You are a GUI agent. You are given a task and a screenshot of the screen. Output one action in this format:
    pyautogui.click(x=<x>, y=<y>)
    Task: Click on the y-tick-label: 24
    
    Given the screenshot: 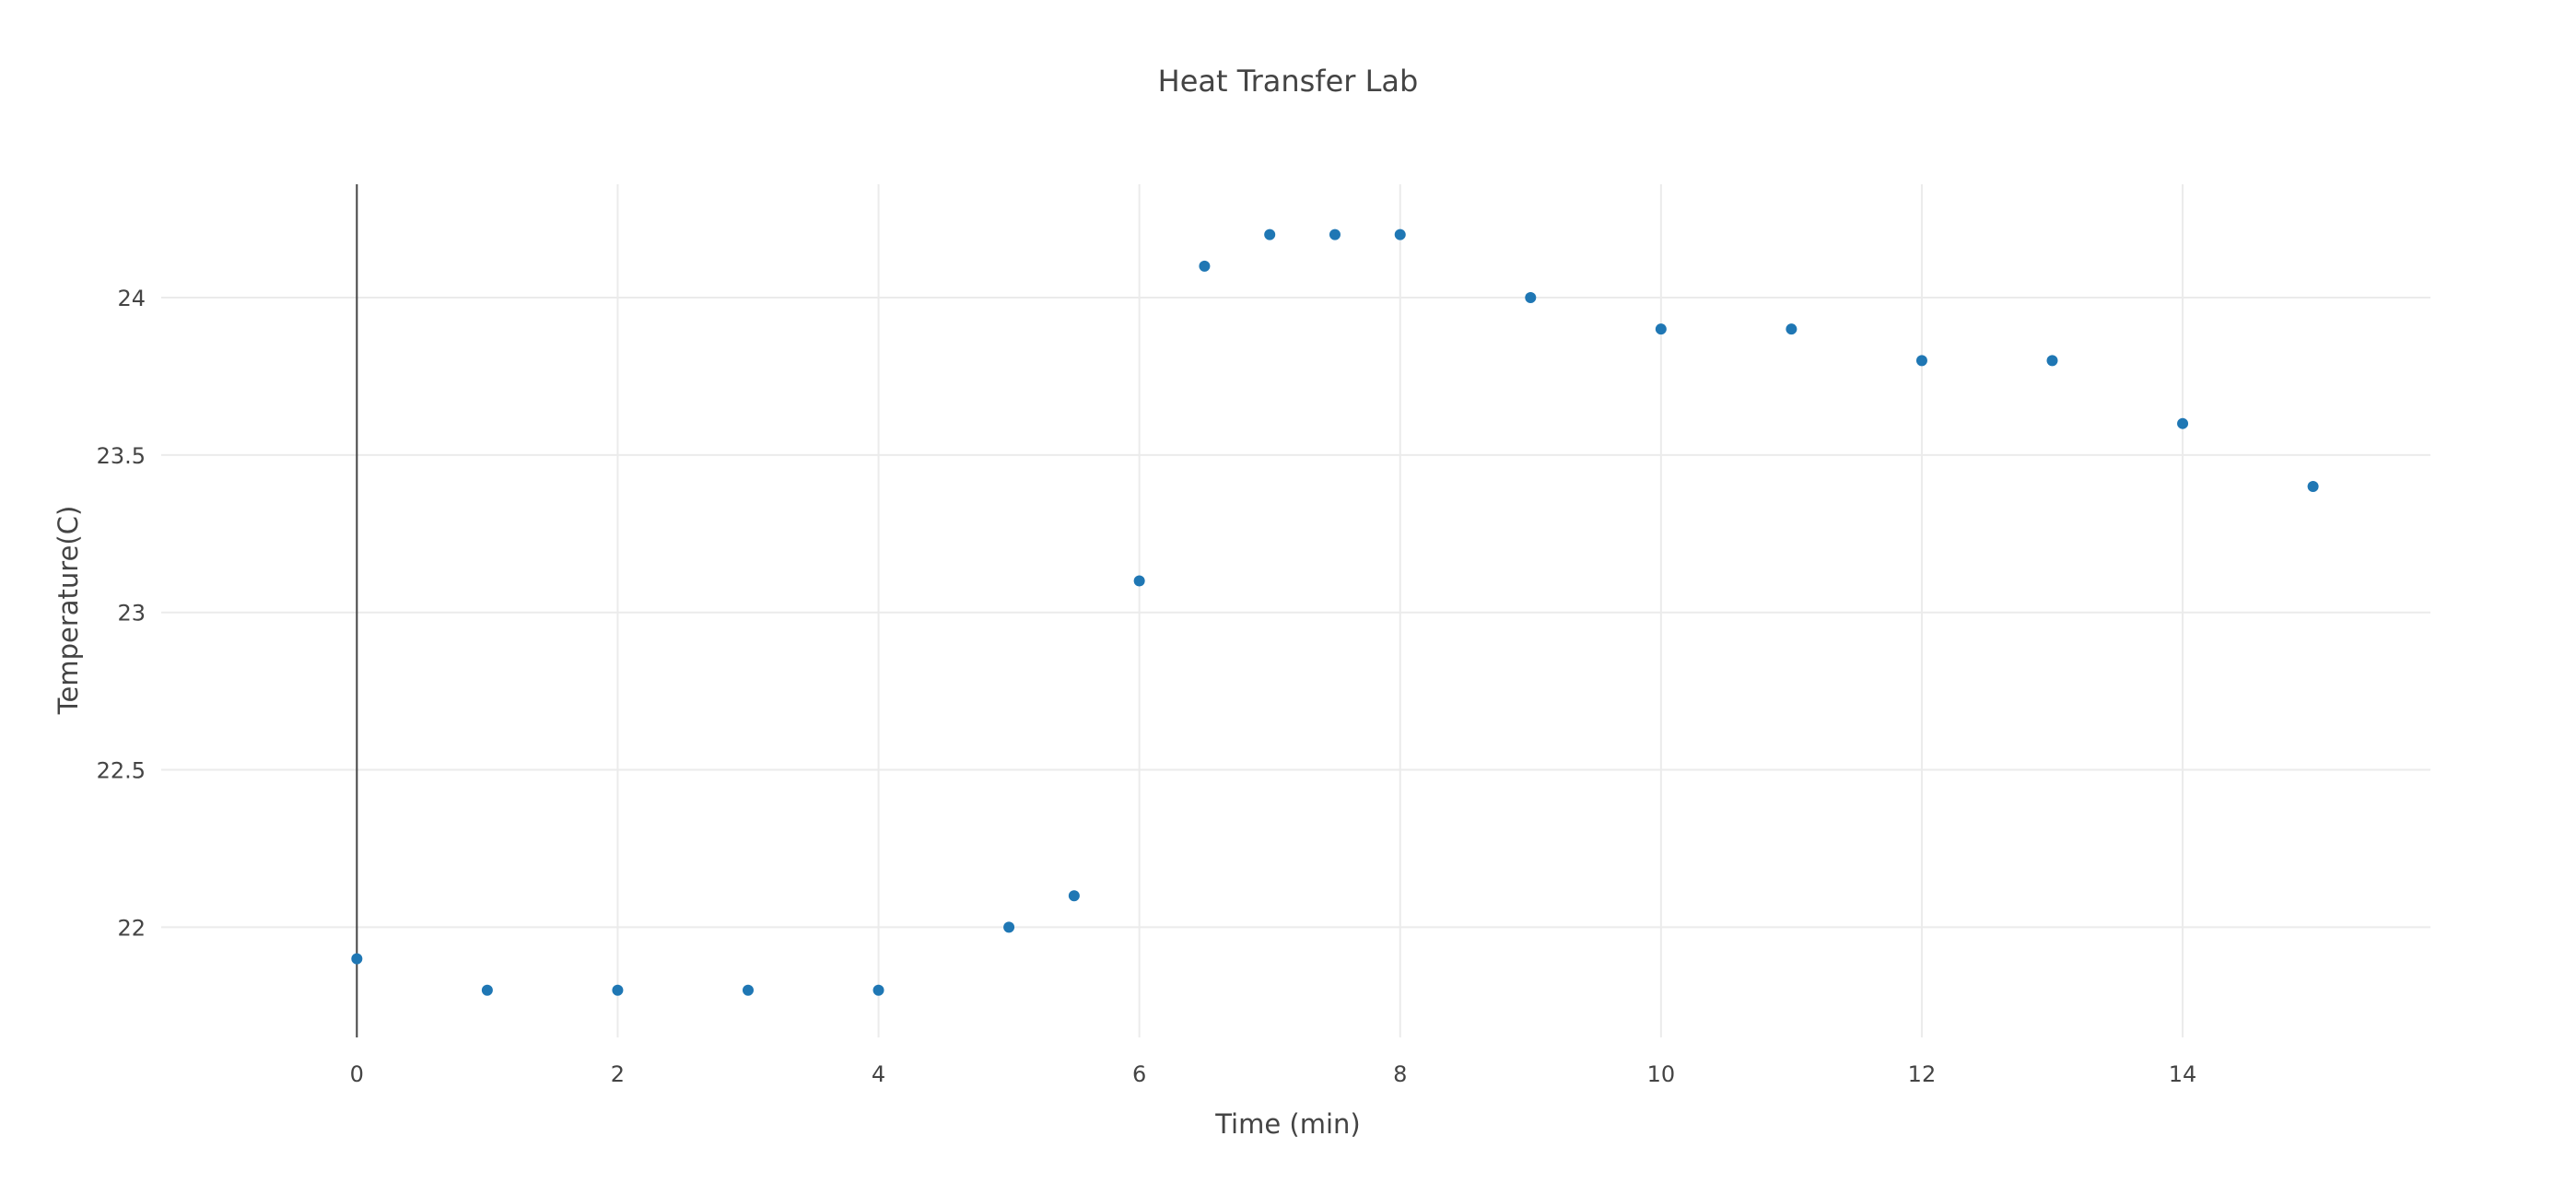 What is the action you would take?
    pyautogui.click(x=131, y=298)
    